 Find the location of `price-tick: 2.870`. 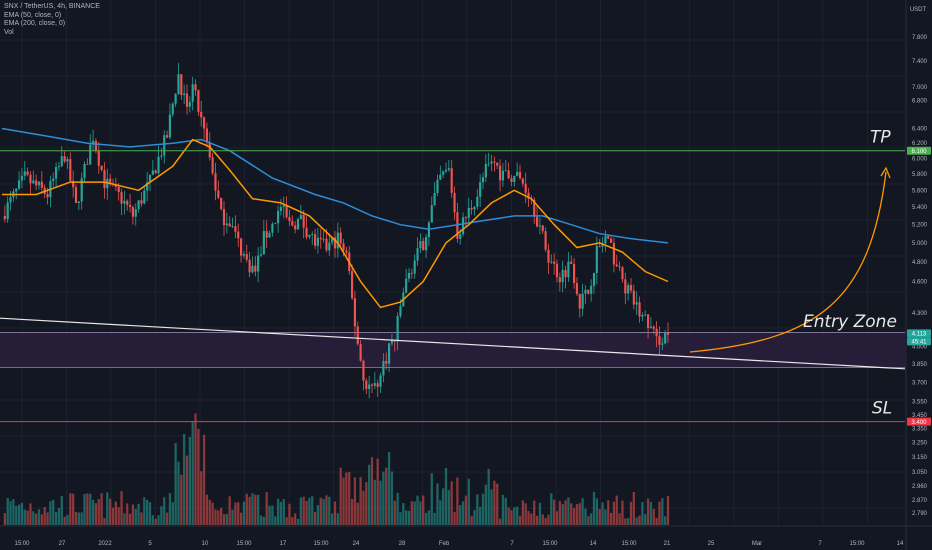

price-tick: 2.870 is located at coordinates (920, 501).